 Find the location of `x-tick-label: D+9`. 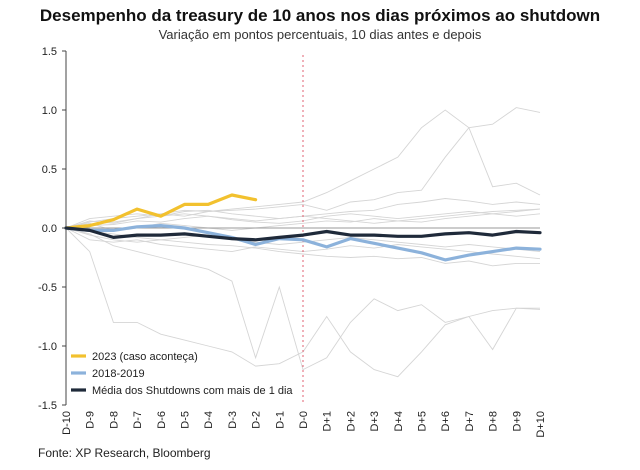

x-tick-label: D+9 is located at coordinates (517, 421).